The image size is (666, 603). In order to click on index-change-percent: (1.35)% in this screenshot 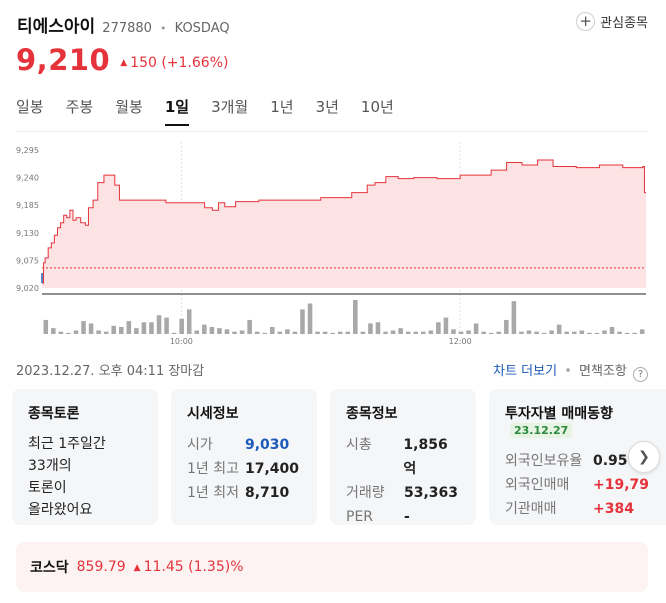, I will do `click(216, 567)`.